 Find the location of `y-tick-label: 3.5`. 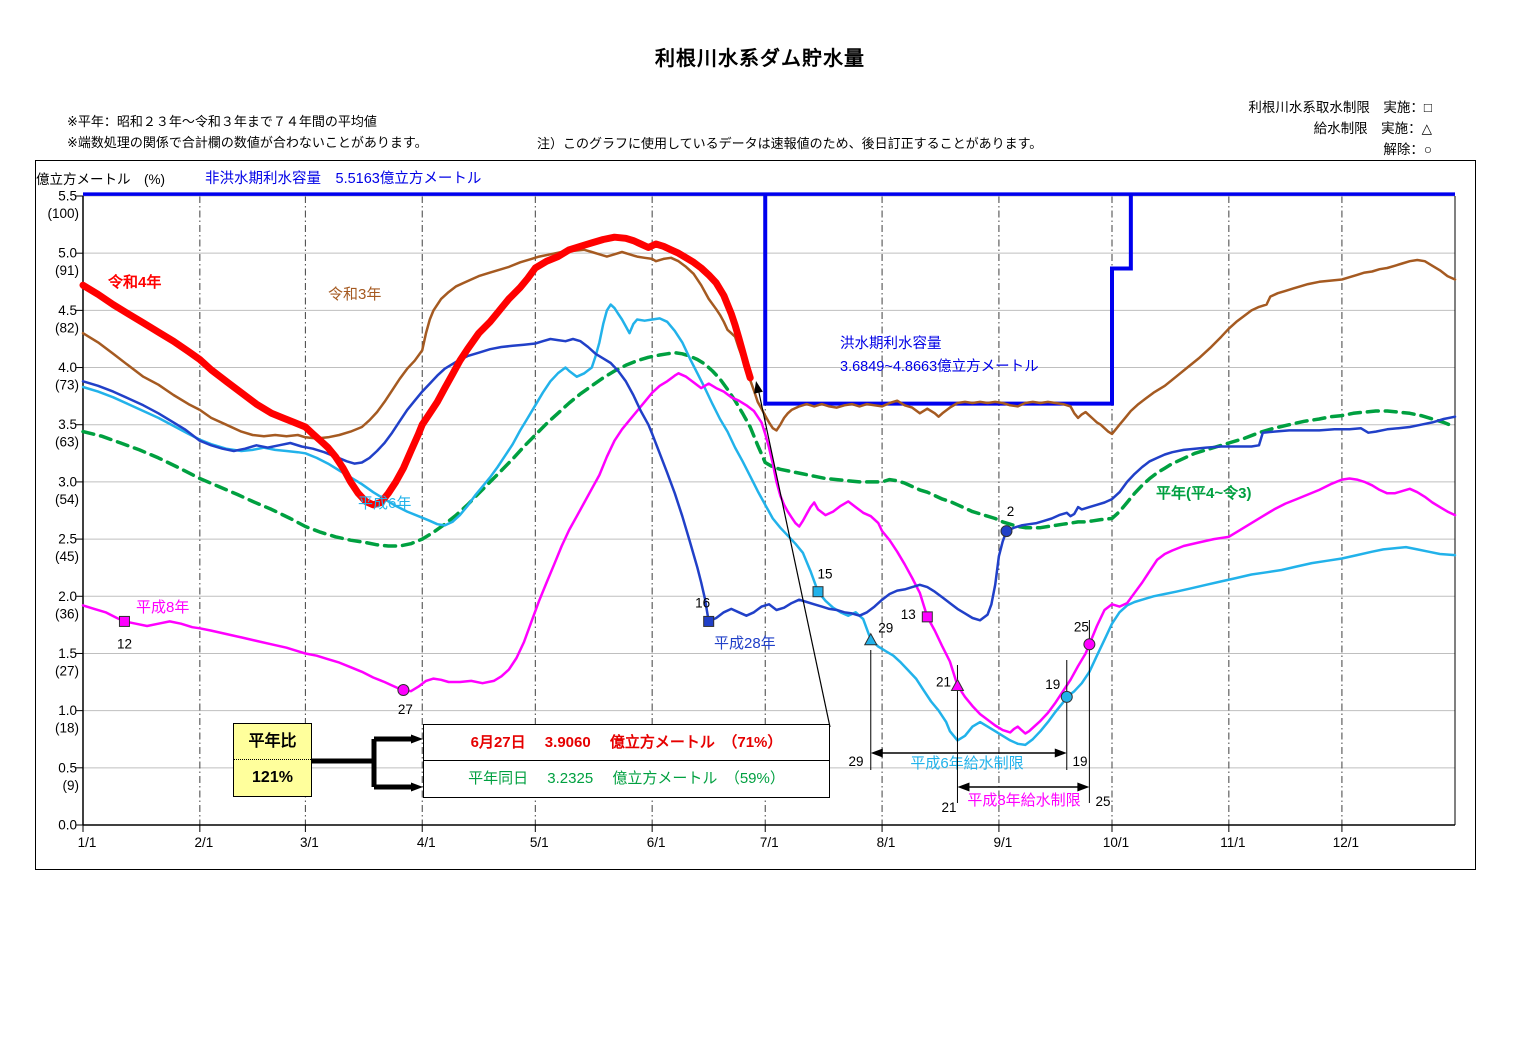

y-tick-label: 3.5 is located at coordinates (67, 424).